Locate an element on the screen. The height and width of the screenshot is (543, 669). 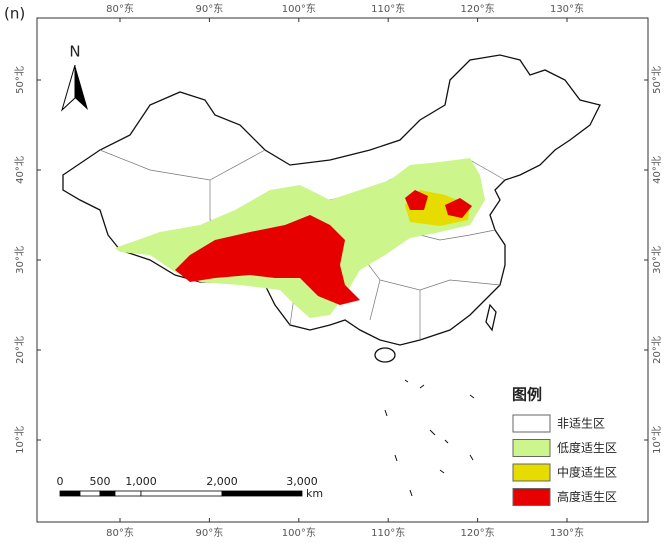
high-suitability-east is located at coordinates (458, 208).